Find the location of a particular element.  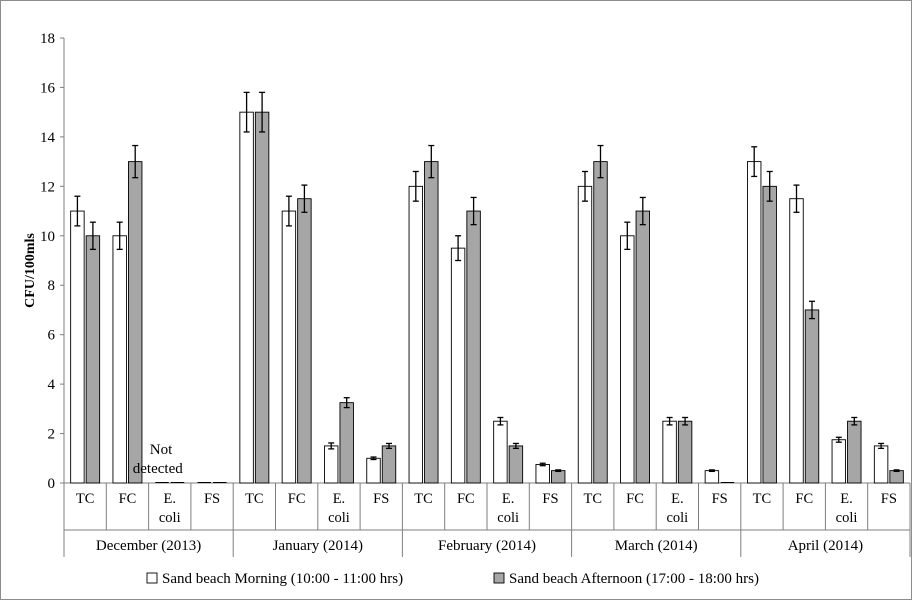

y-tick-label: 6 is located at coordinates (52, 336).